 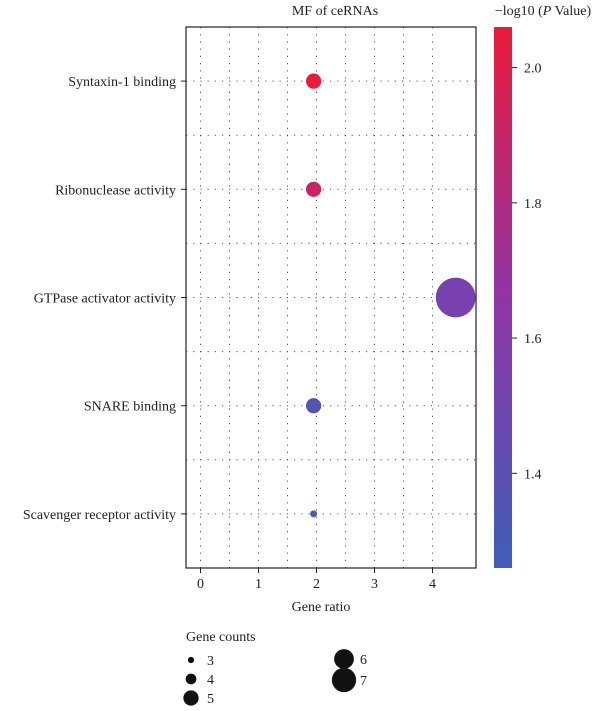 I want to click on y-category-label: Ribonuclease activity, so click(x=115, y=190).